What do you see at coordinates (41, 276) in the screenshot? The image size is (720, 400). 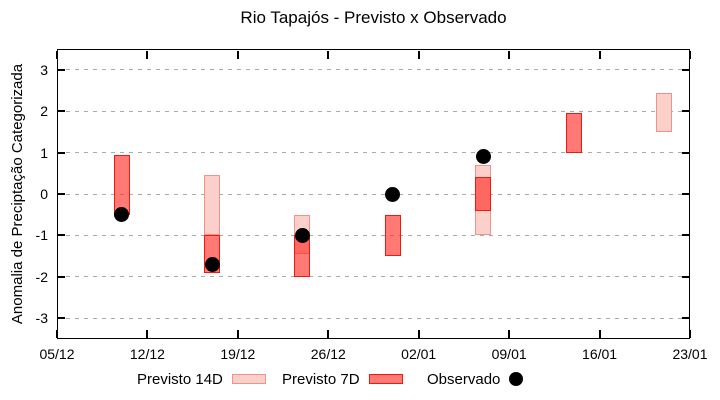 I see `y-tick-label--2: -2` at bounding box center [41, 276].